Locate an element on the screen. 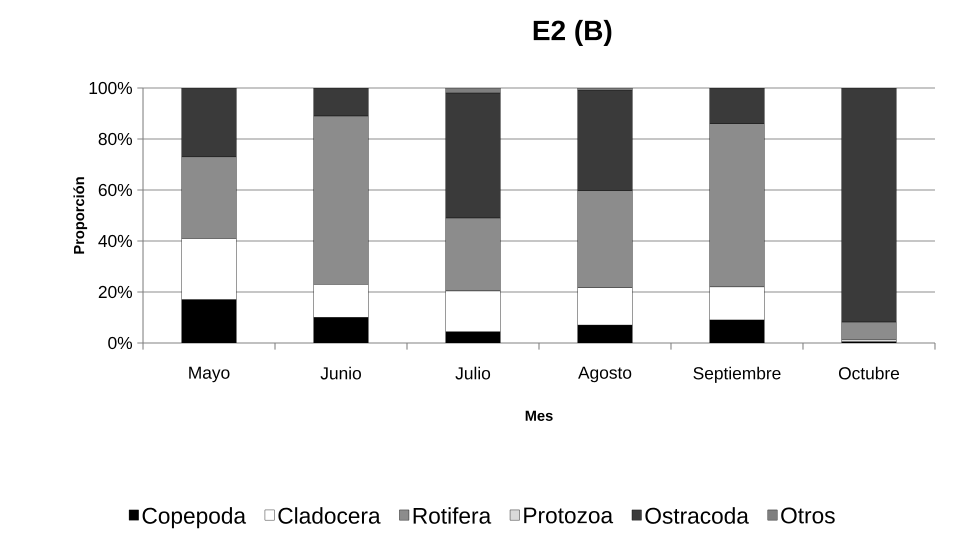 The image size is (965, 536). x-tick-label: Septiembre is located at coordinates (737, 374).